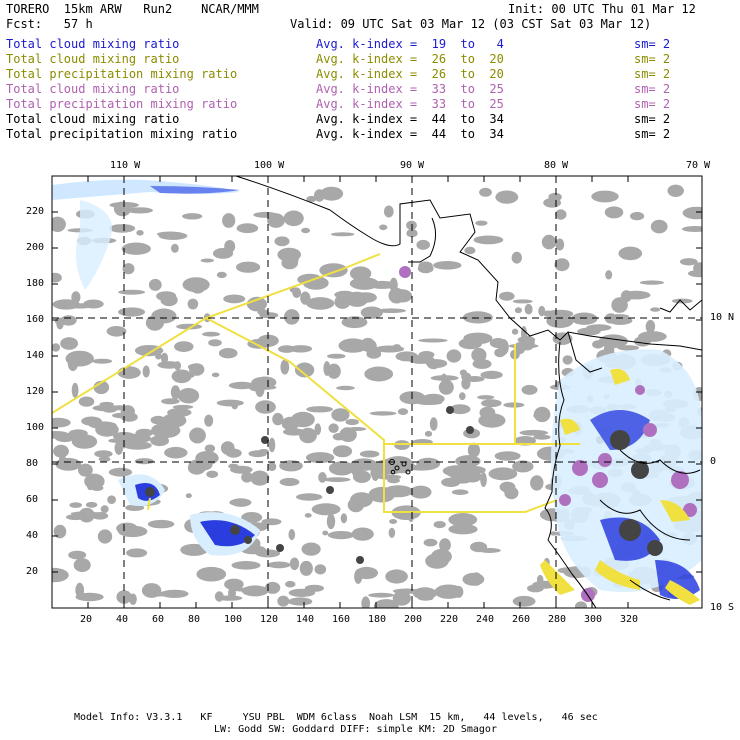 This screenshot has width=740, height=740. I want to click on x-tick-label: 60, so click(158, 619).